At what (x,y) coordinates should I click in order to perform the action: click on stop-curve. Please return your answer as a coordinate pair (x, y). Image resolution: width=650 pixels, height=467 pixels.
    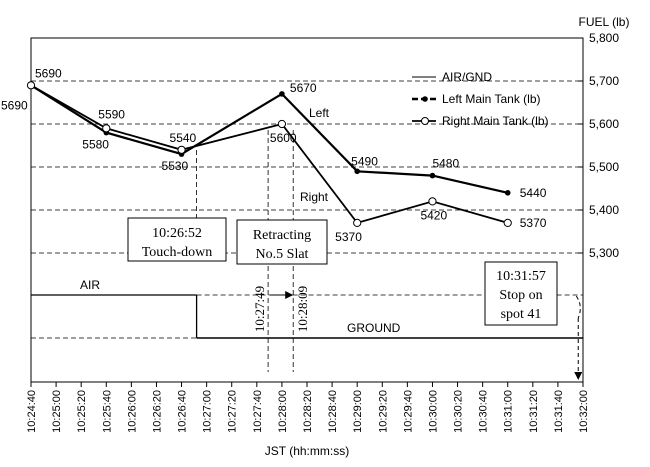
    Looking at the image, I should click on (578, 307).